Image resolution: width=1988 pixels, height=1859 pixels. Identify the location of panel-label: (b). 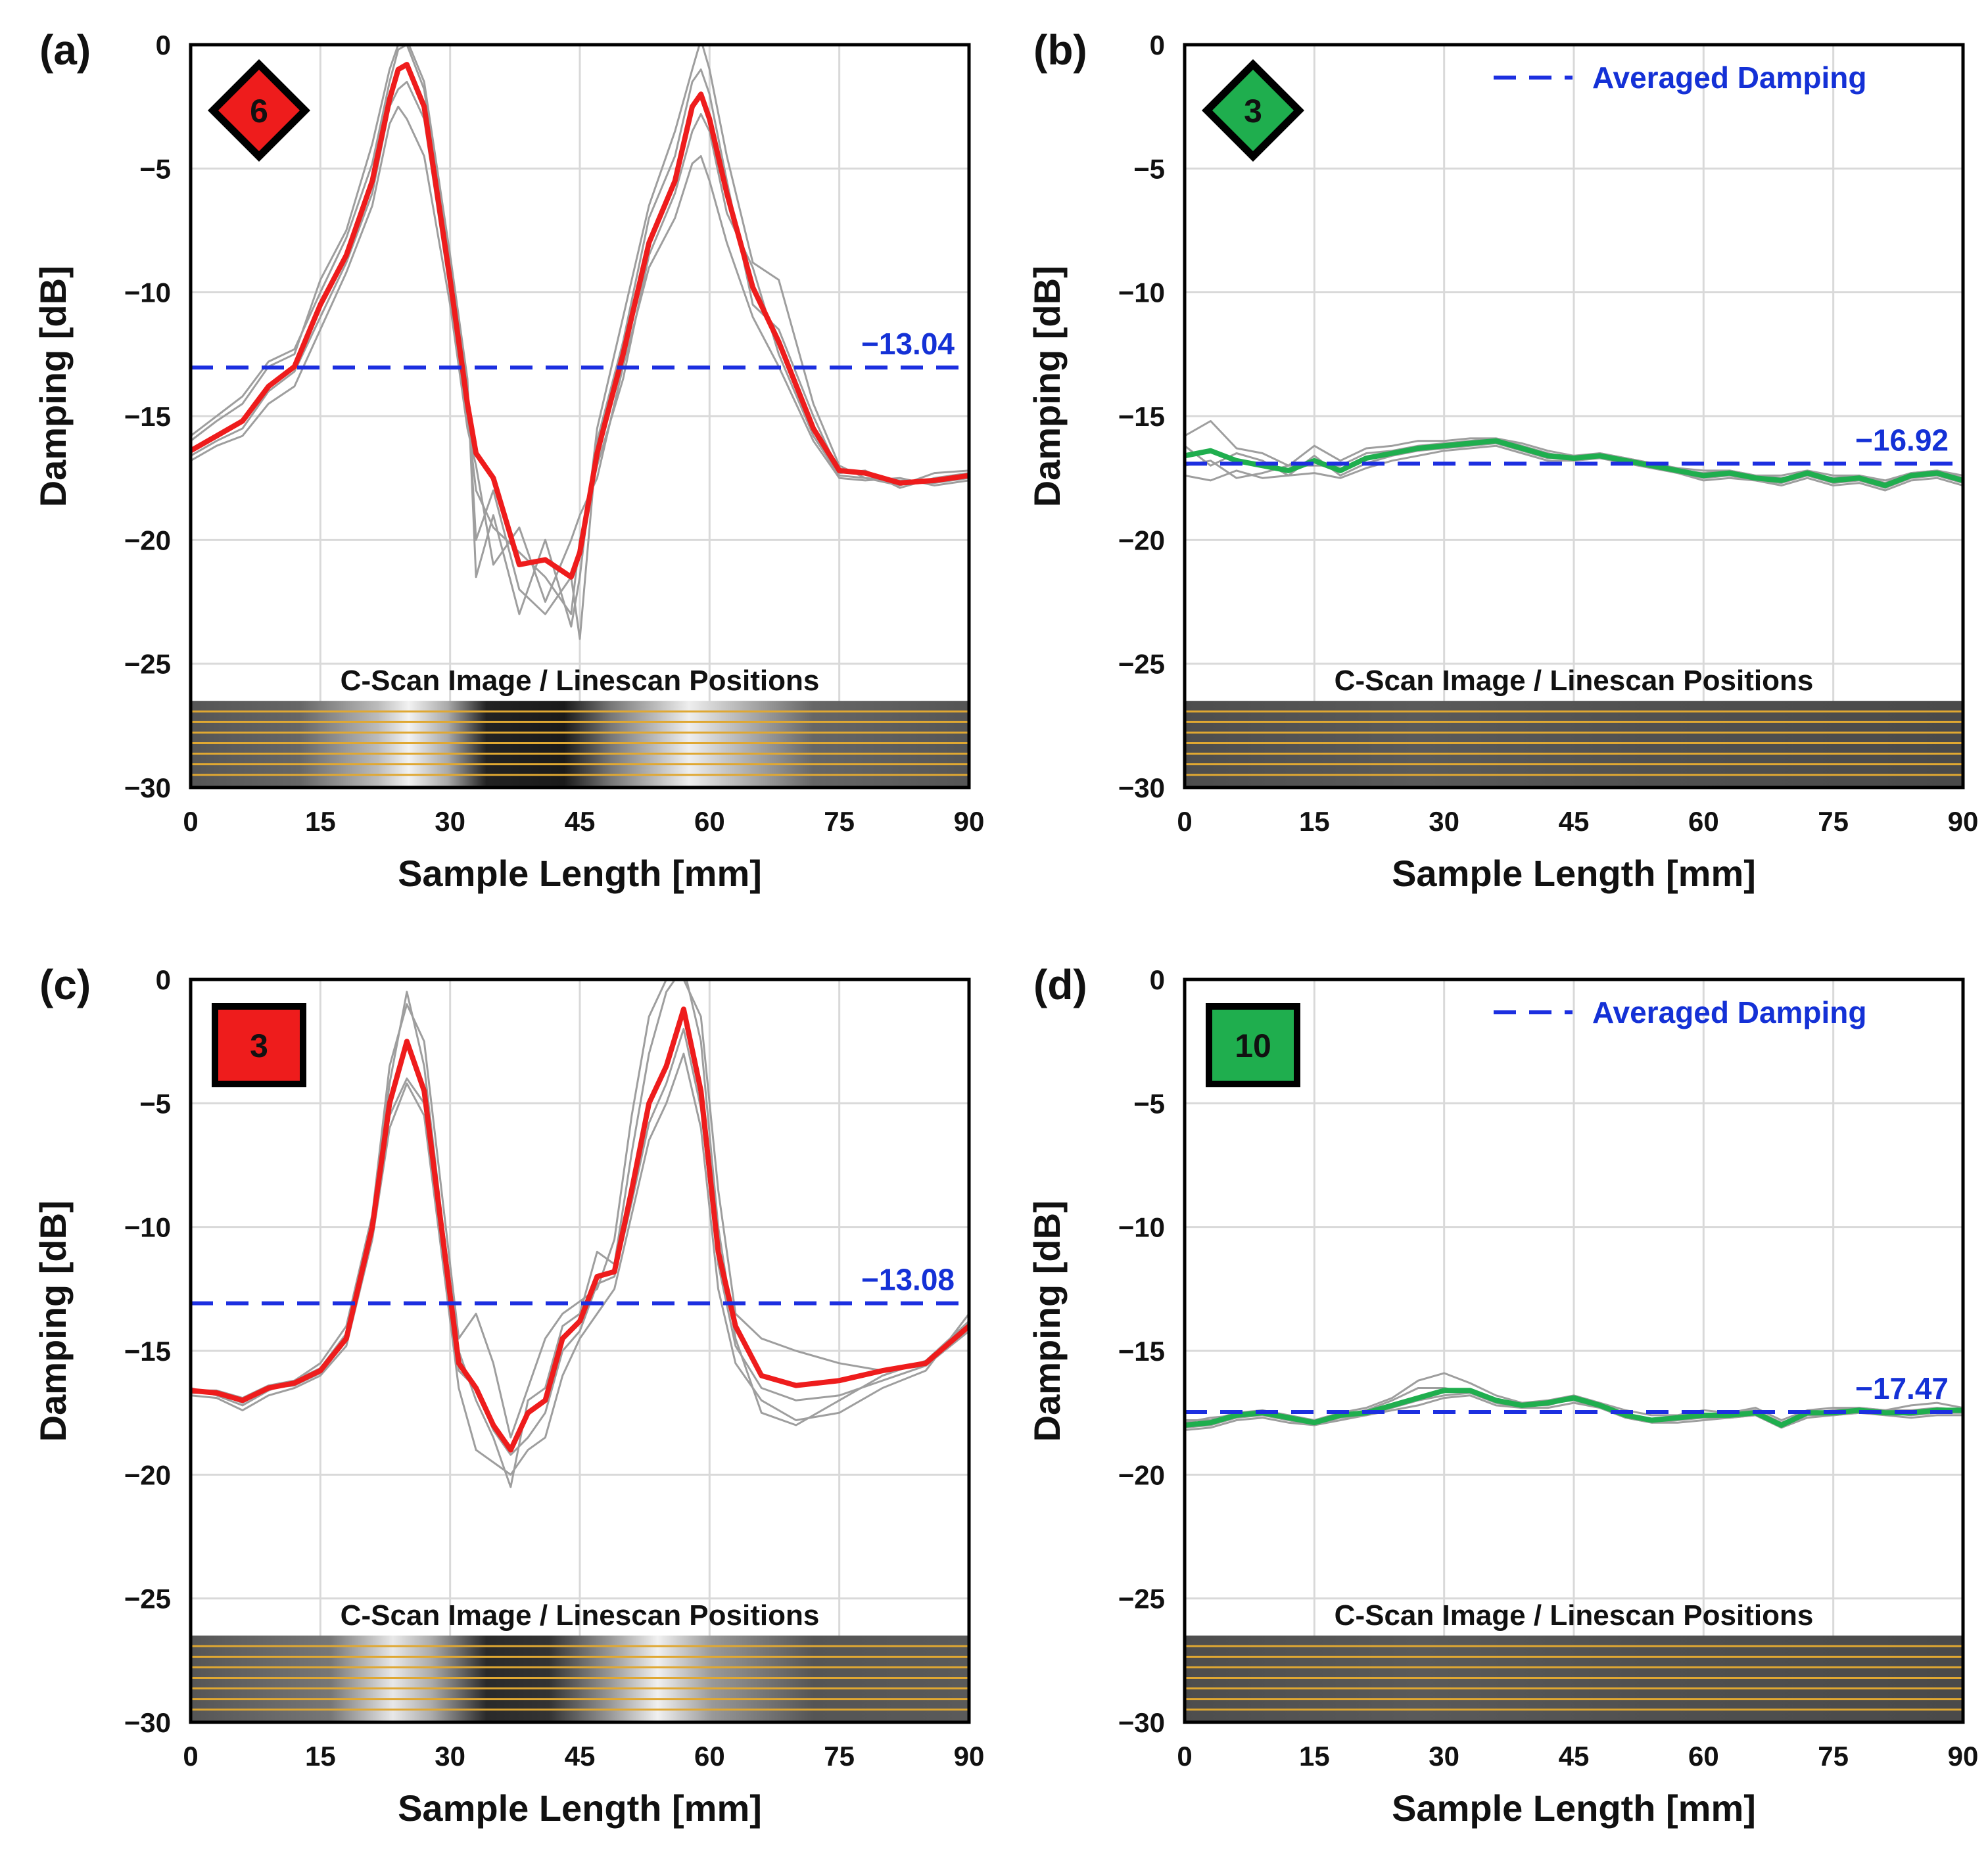
(1060, 50).